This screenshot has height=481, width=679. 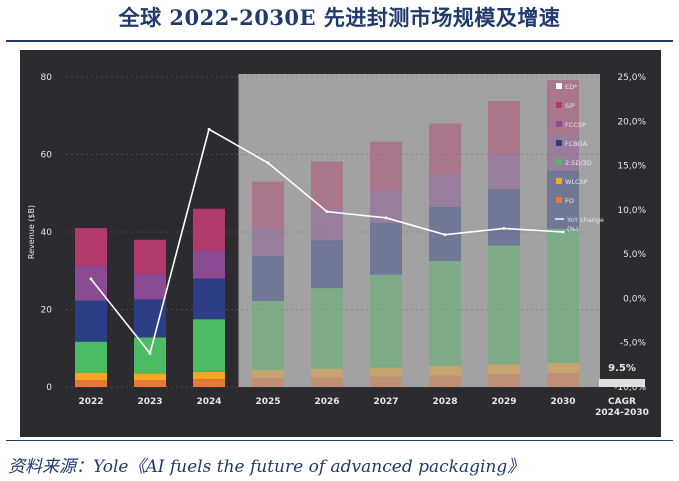 I want to click on legend-label: YoY change, so click(x=585, y=220).